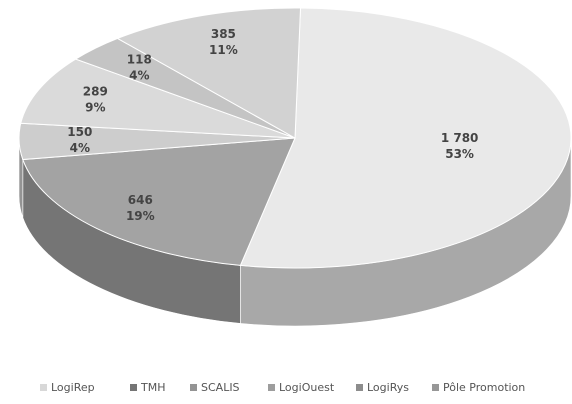 The height and width of the screenshot is (404, 572). I want to click on legend-label: Pôle Promotion, so click(484, 387).